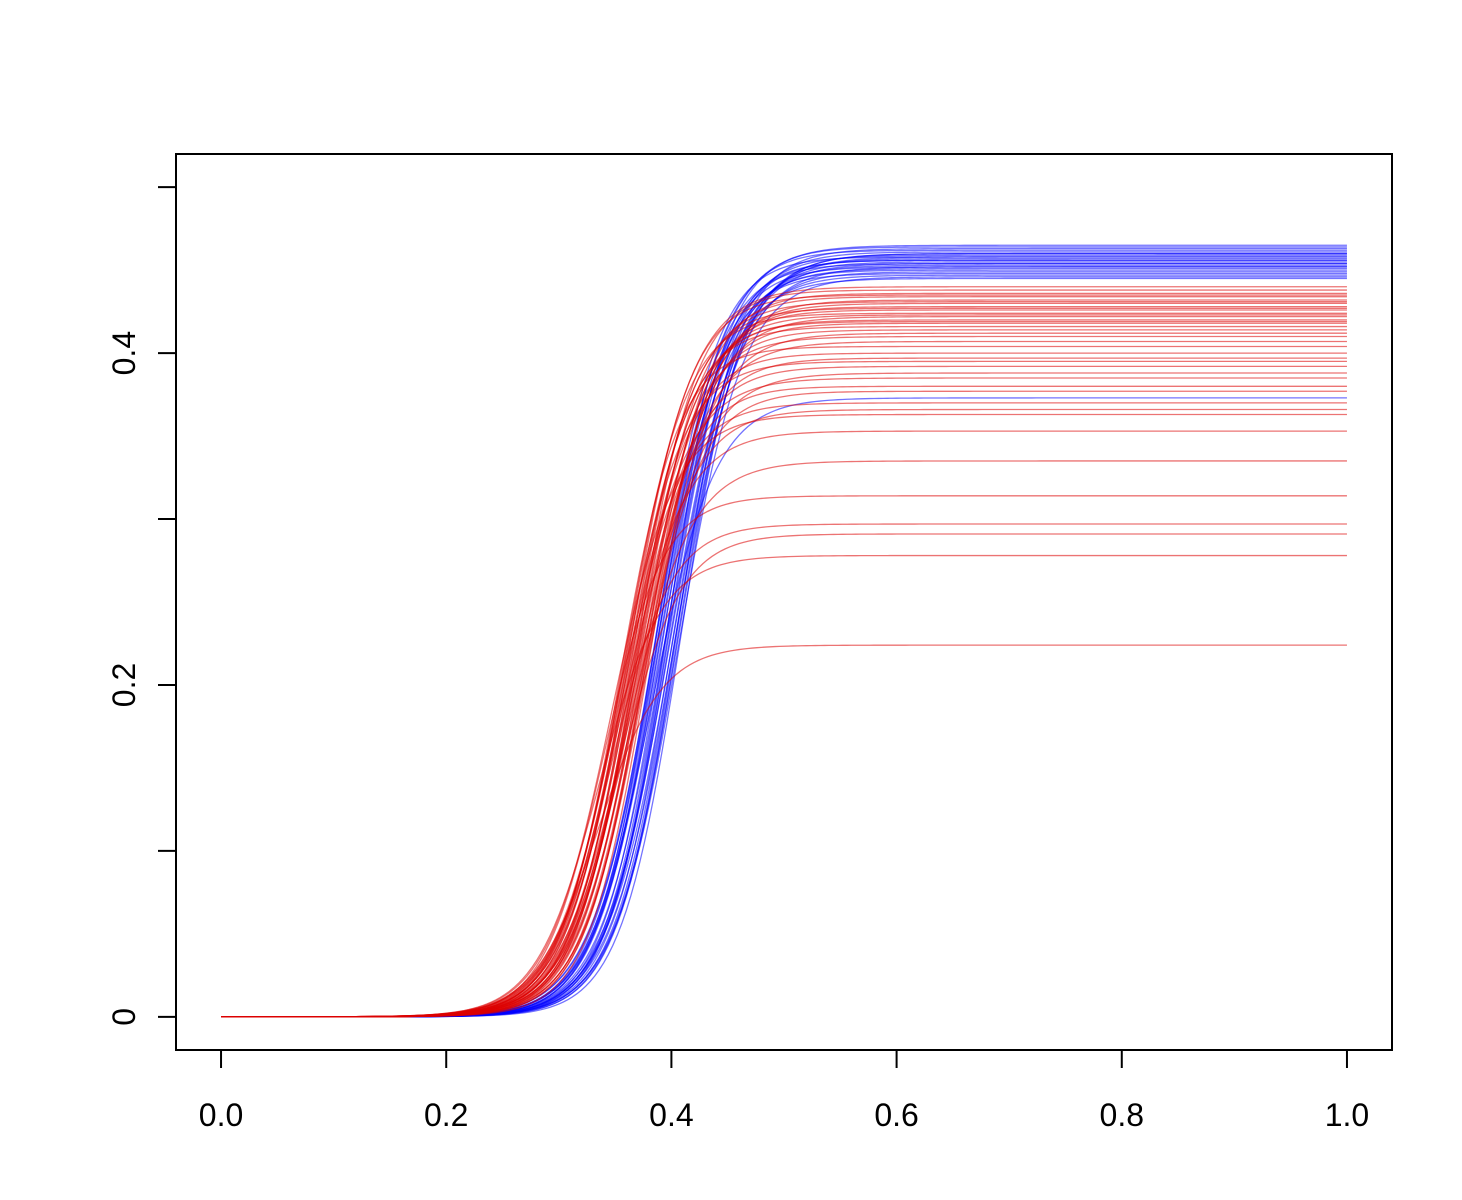 The image size is (1462, 1200). Describe the element at coordinates (124, 1017) in the screenshot. I see `y-tick-label: 0` at that location.